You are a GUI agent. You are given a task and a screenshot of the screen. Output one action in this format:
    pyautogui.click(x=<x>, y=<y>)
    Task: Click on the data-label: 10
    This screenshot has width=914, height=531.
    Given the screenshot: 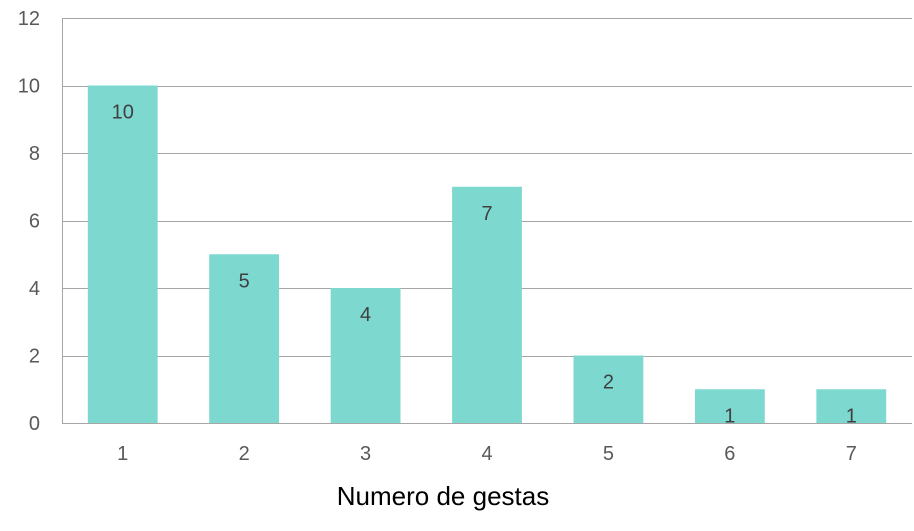 What is the action you would take?
    pyautogui.click(x=123, y=113)
    